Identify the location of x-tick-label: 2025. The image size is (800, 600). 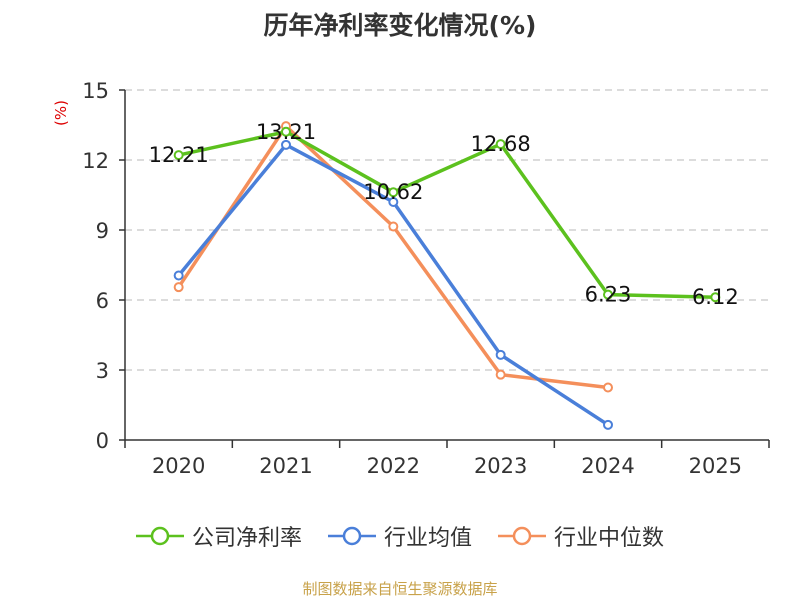
(715, 466).